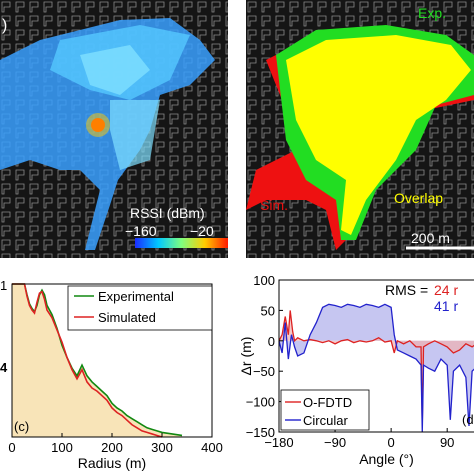 The width and height of the screenshot is (474, 474). I want to click on colorbar, so click(181, 243).